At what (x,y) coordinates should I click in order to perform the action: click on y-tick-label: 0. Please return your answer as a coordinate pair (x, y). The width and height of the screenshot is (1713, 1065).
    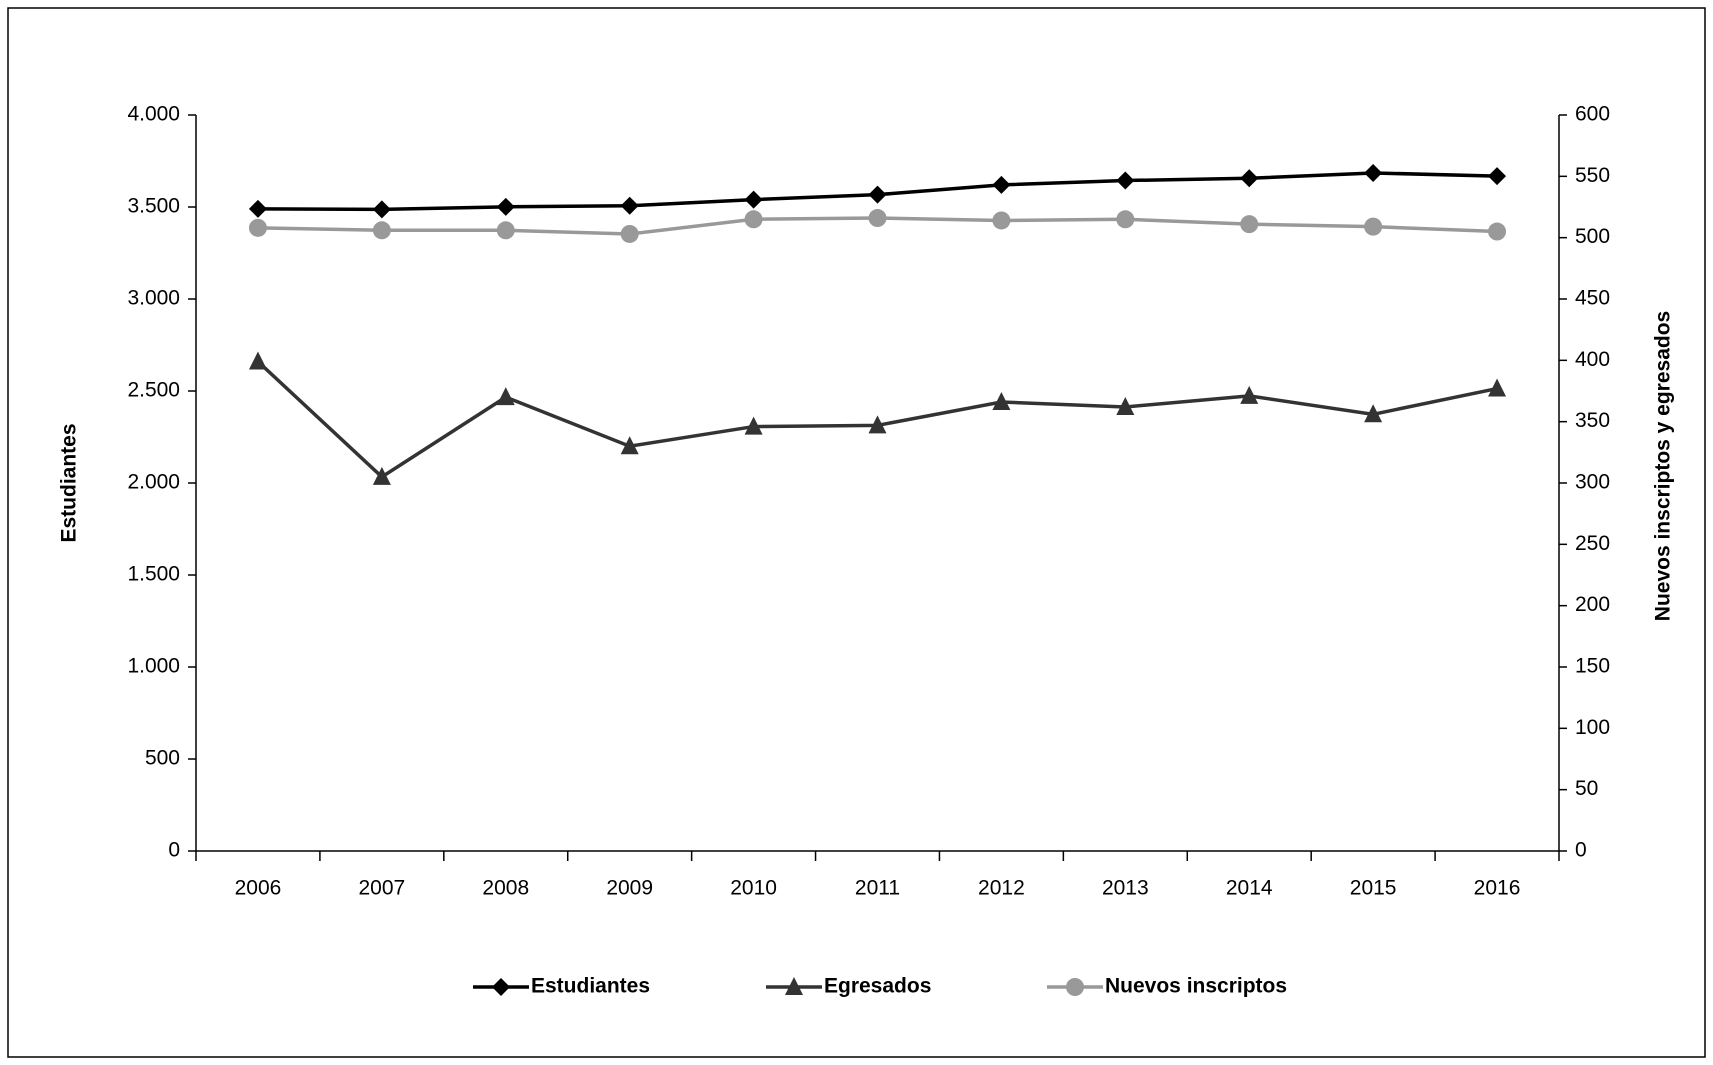
    Looking at the image, I should click on (174, 850).